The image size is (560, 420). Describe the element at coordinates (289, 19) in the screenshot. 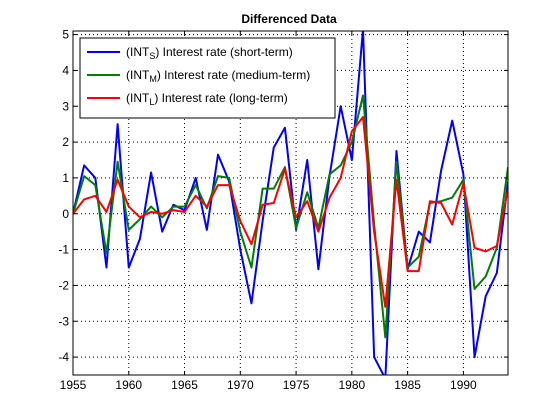

I see `chart-title: Differenced Data` at that location.